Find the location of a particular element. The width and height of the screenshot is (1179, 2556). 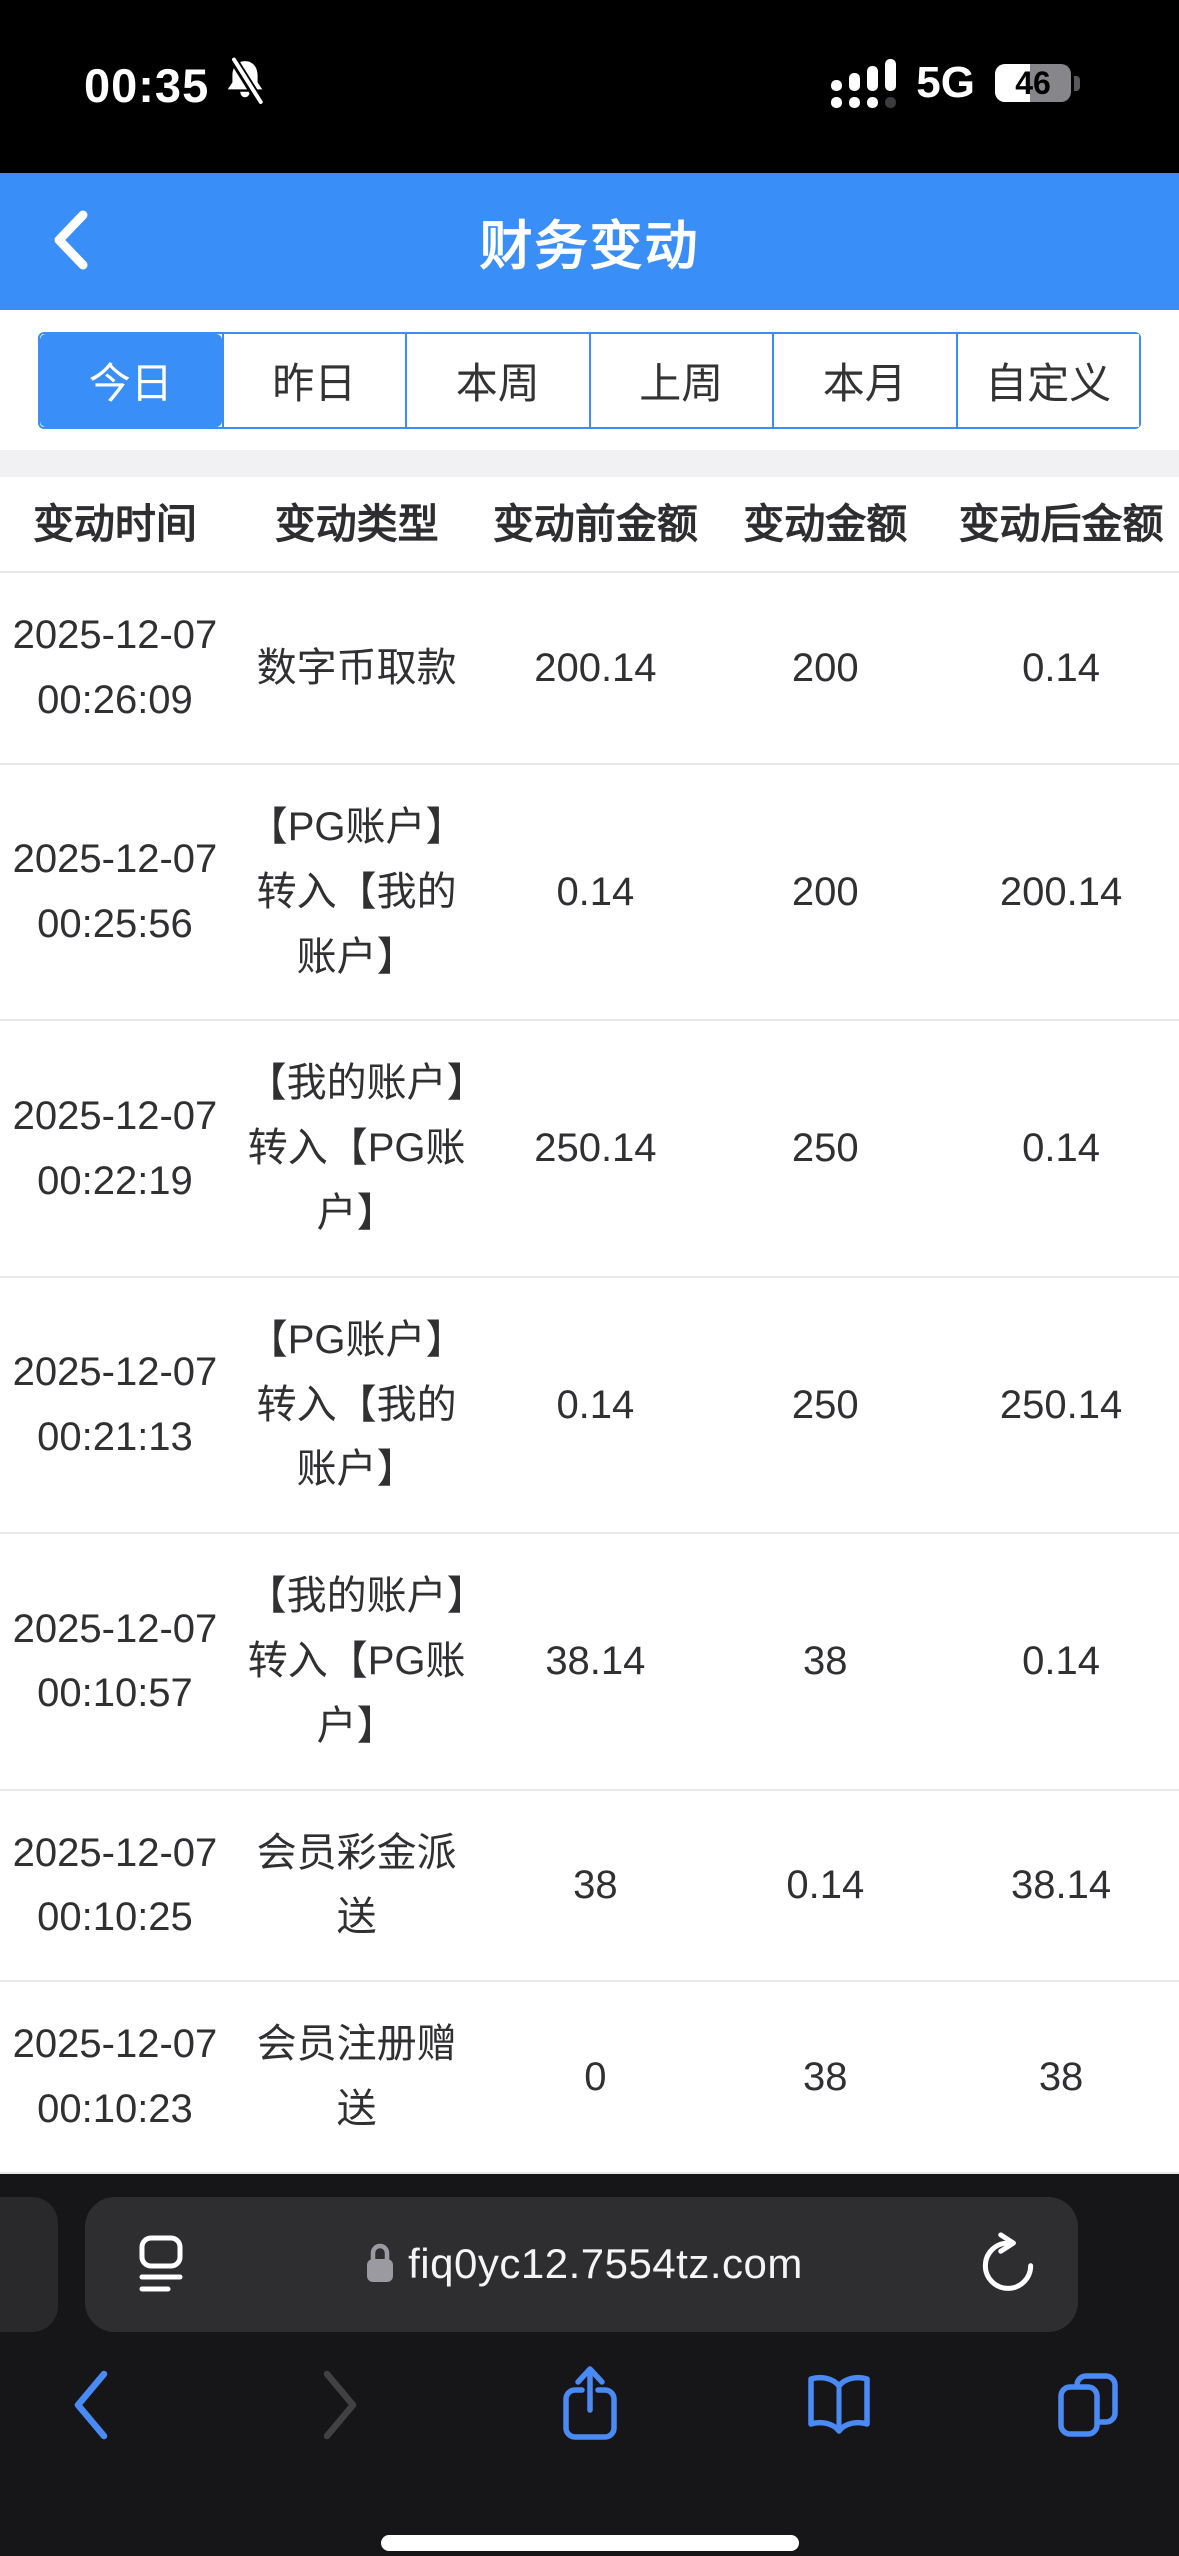

home-indicator is located at coordinates (589, 2542).